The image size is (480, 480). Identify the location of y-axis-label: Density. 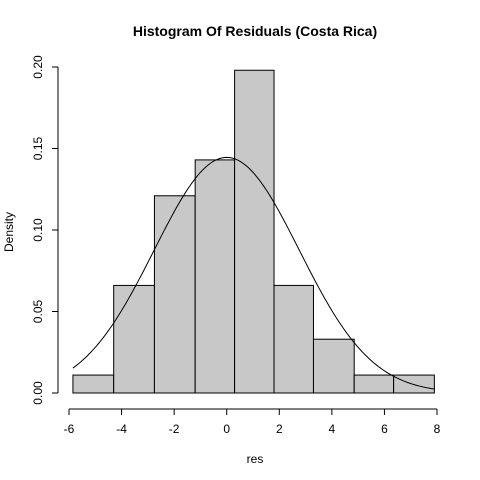
(9, 232).